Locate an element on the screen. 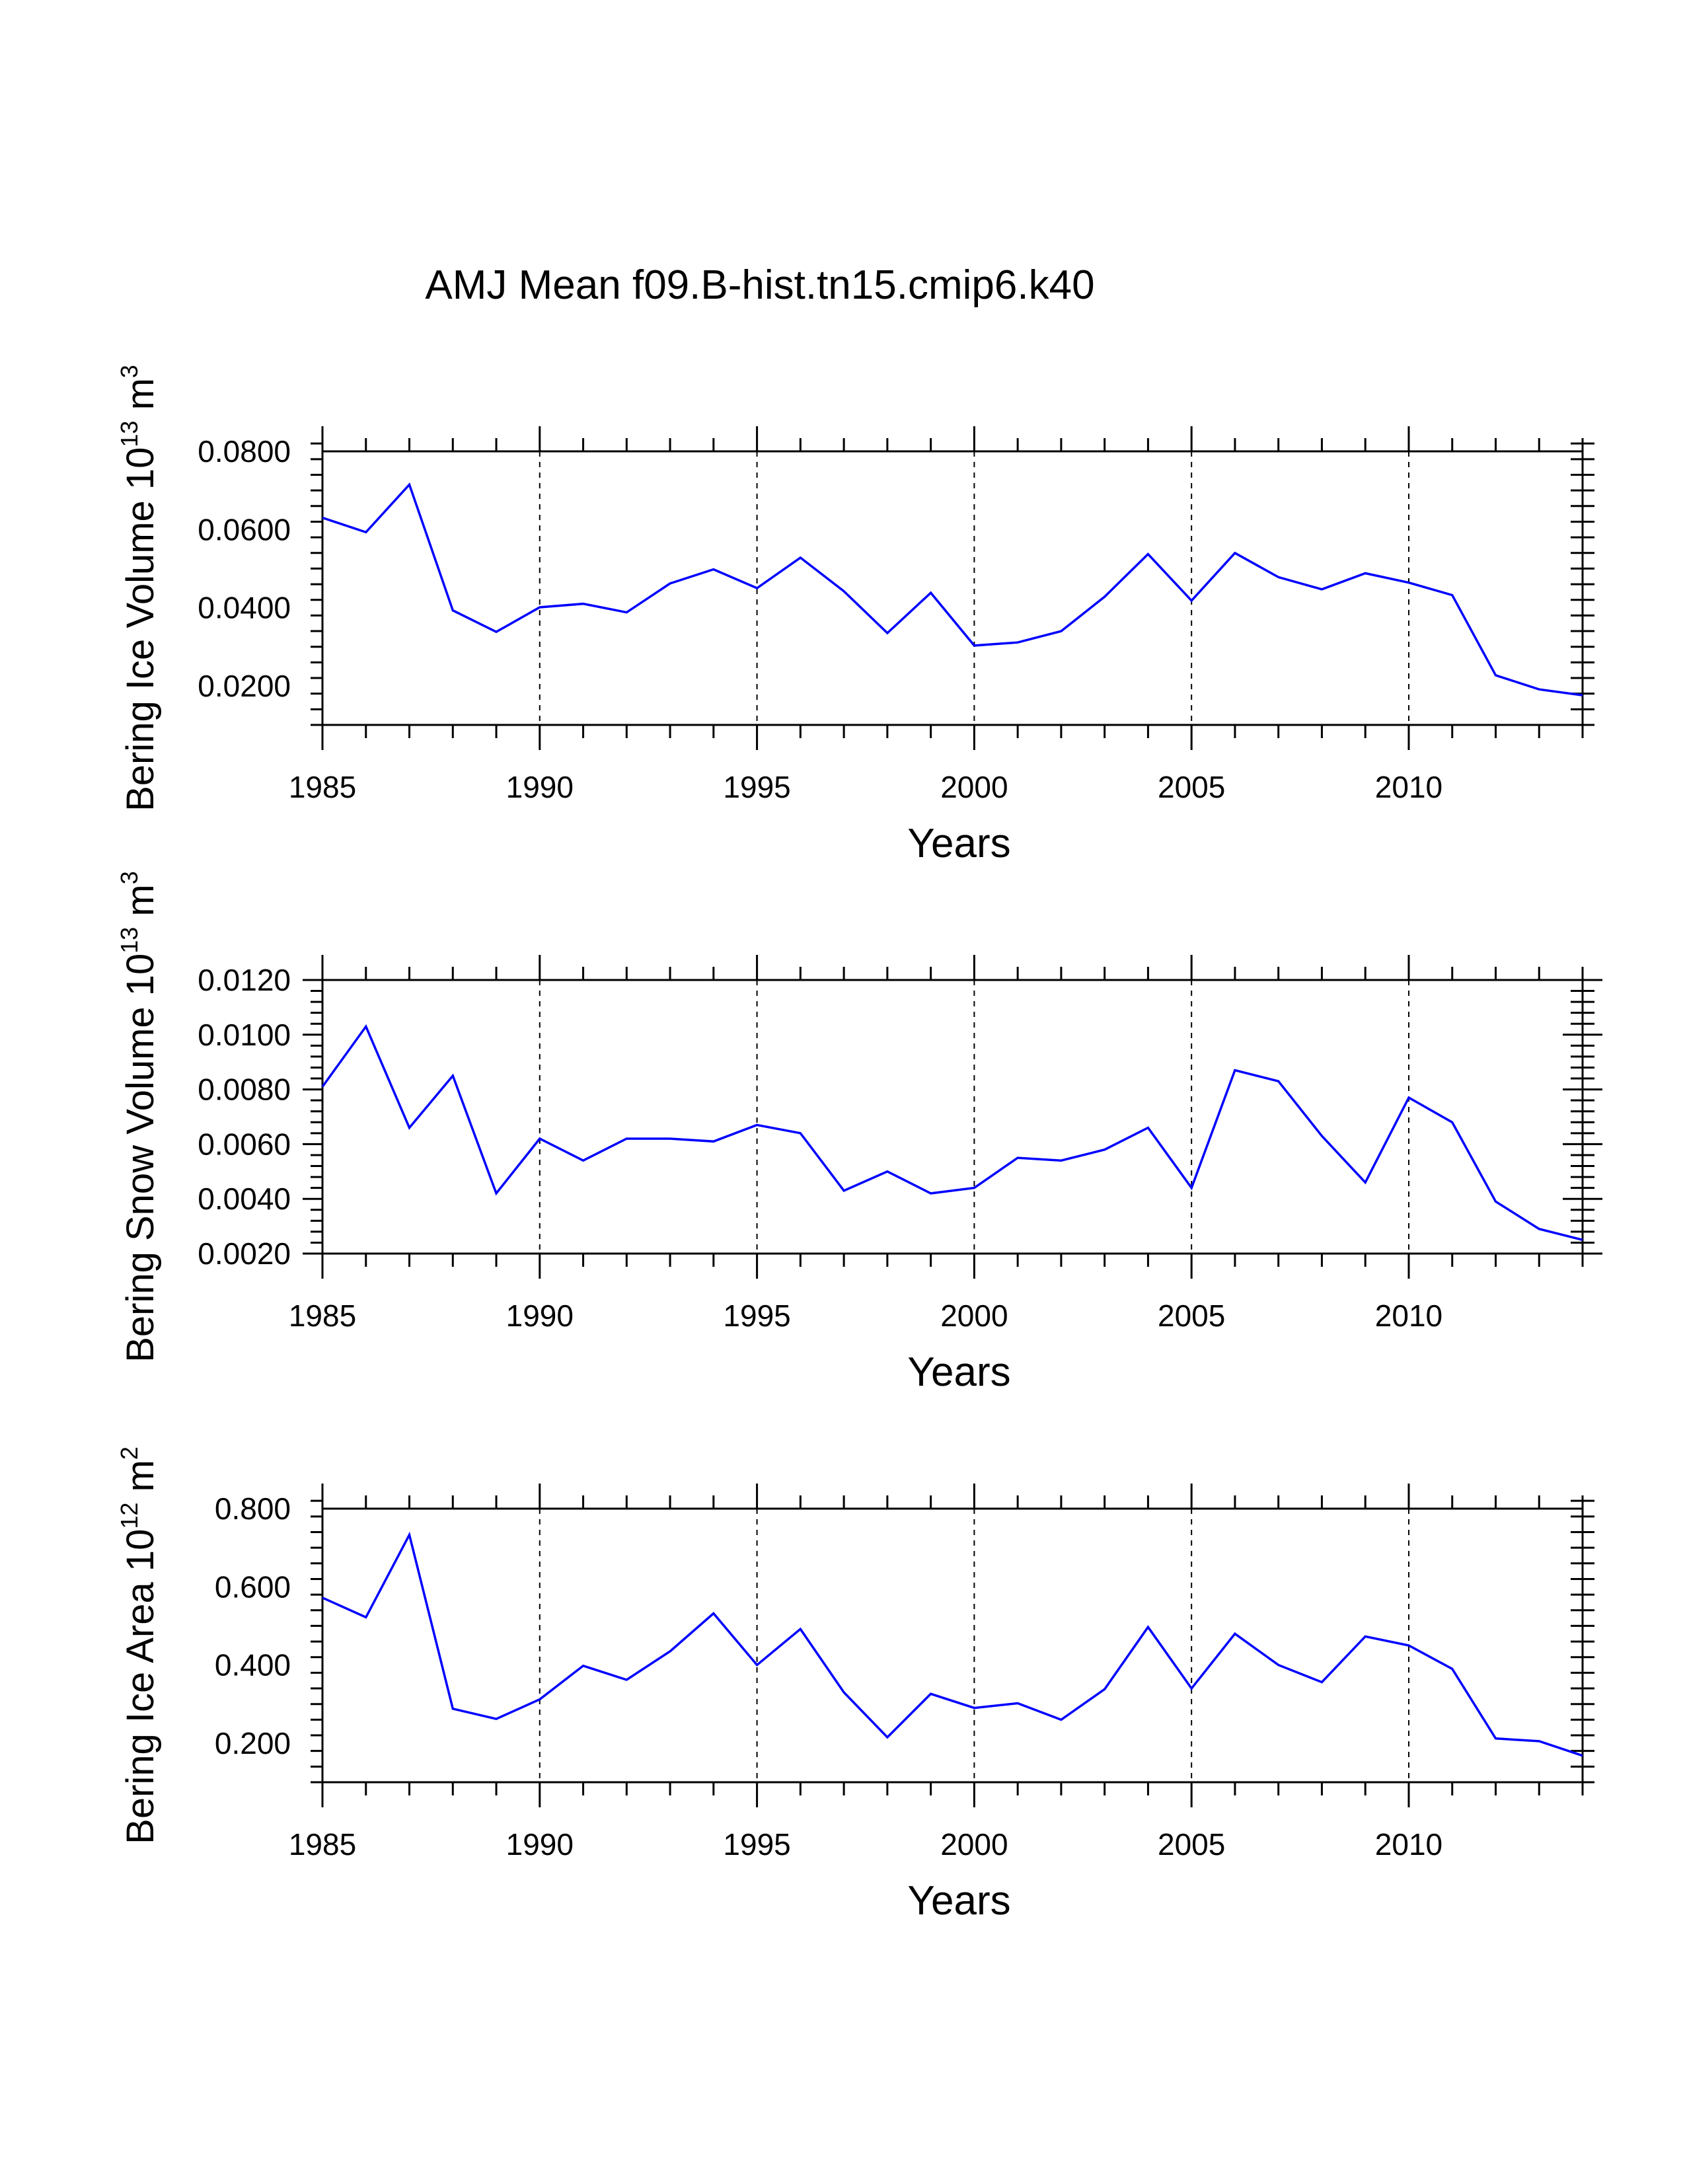 The image size is (1685, 2184). y-axis-label-main: Bering Ice Volume 10 is located at coordinates (140, 629).